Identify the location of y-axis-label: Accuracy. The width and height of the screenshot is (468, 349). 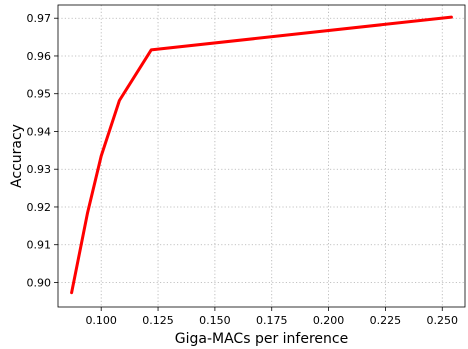
(17, 156).